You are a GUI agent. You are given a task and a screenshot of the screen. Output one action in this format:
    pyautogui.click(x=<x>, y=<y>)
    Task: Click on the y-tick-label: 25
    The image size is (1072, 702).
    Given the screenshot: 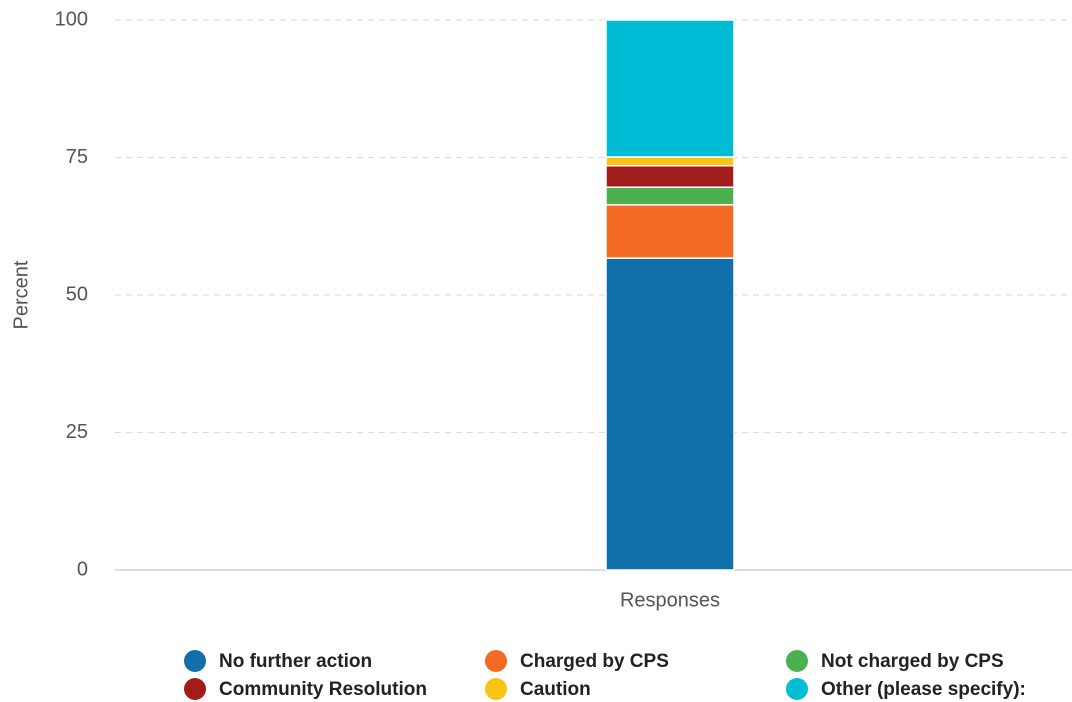 What is the action you would take?
    pyautogui.click(x=77, y=432)
    